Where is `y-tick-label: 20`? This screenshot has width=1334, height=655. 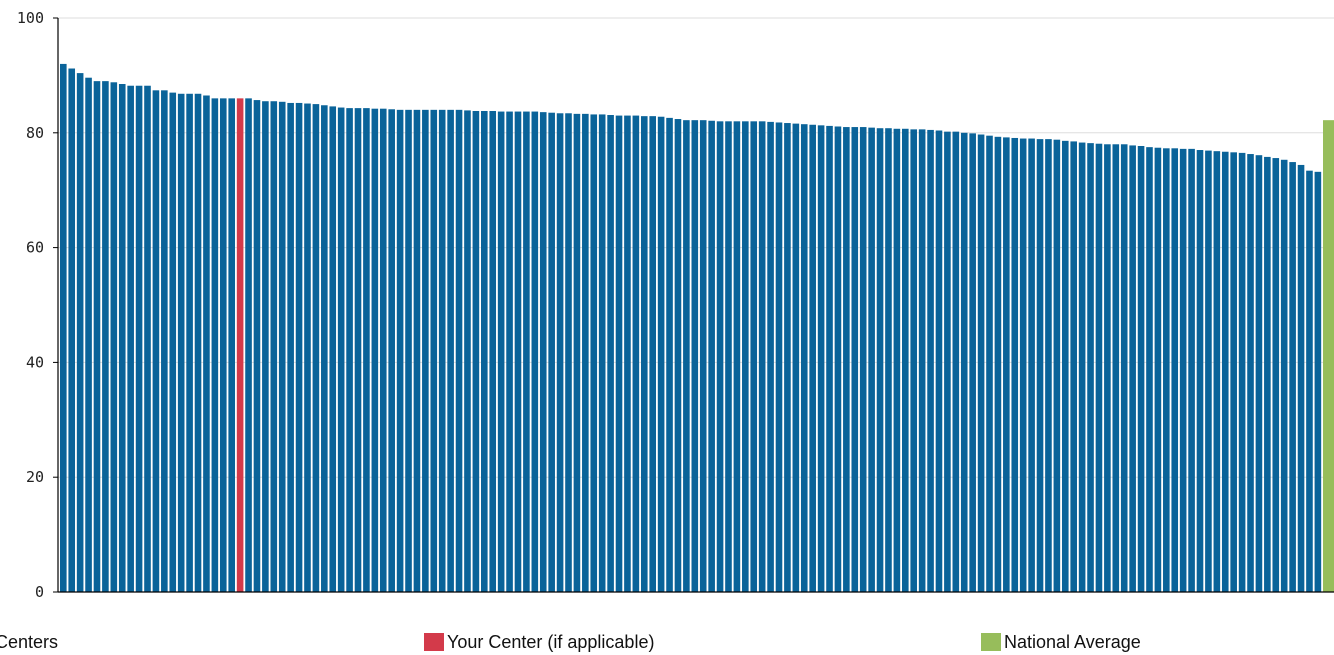 y-tick-label: 20 is located at coordinates (35, 477).